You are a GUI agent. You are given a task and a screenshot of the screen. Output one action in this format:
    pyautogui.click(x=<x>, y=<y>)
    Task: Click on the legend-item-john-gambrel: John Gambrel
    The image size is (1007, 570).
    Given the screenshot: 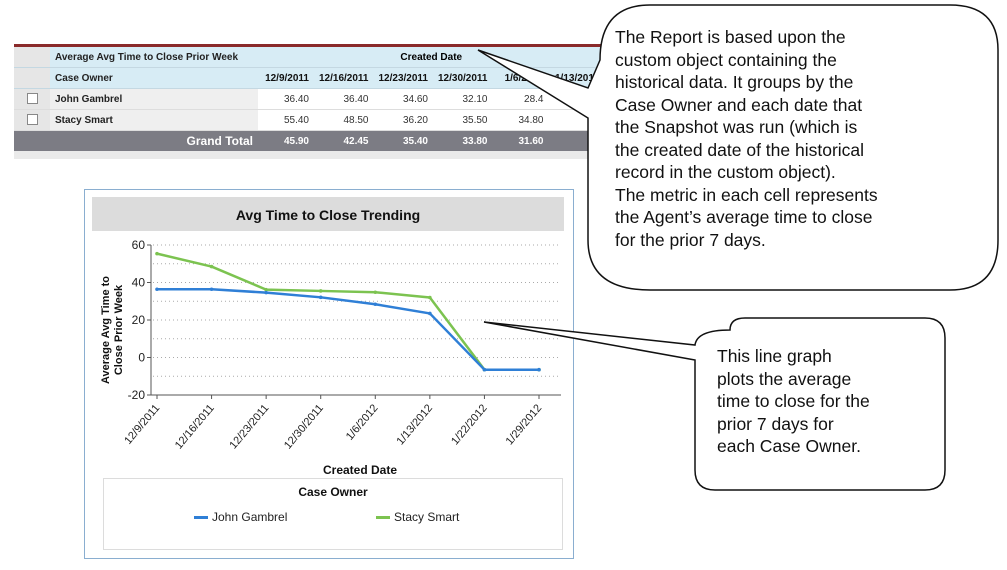 What is the action you would take?
    pyautogui.click(x=240, y=517)
    